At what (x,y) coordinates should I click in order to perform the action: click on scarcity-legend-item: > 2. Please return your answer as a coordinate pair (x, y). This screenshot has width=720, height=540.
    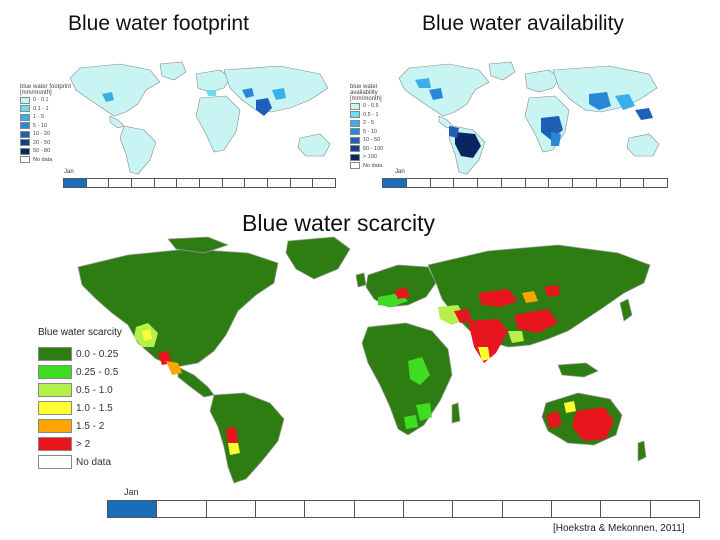
    Looking at the image, I should click on (103, 444).